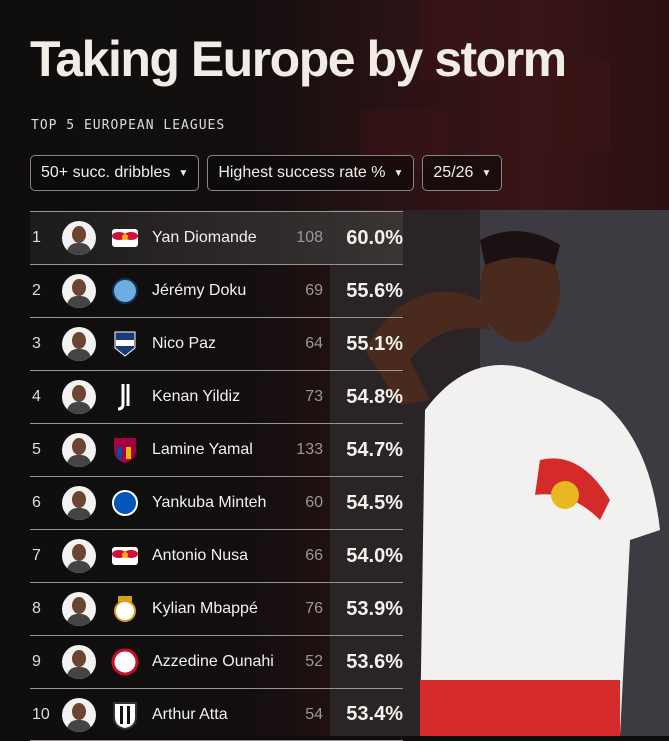  What do you see at coordinates (213, 661) in the screenshot?
I see `player-name: Azzedine Ounahi` at bounding box center [213, 661].